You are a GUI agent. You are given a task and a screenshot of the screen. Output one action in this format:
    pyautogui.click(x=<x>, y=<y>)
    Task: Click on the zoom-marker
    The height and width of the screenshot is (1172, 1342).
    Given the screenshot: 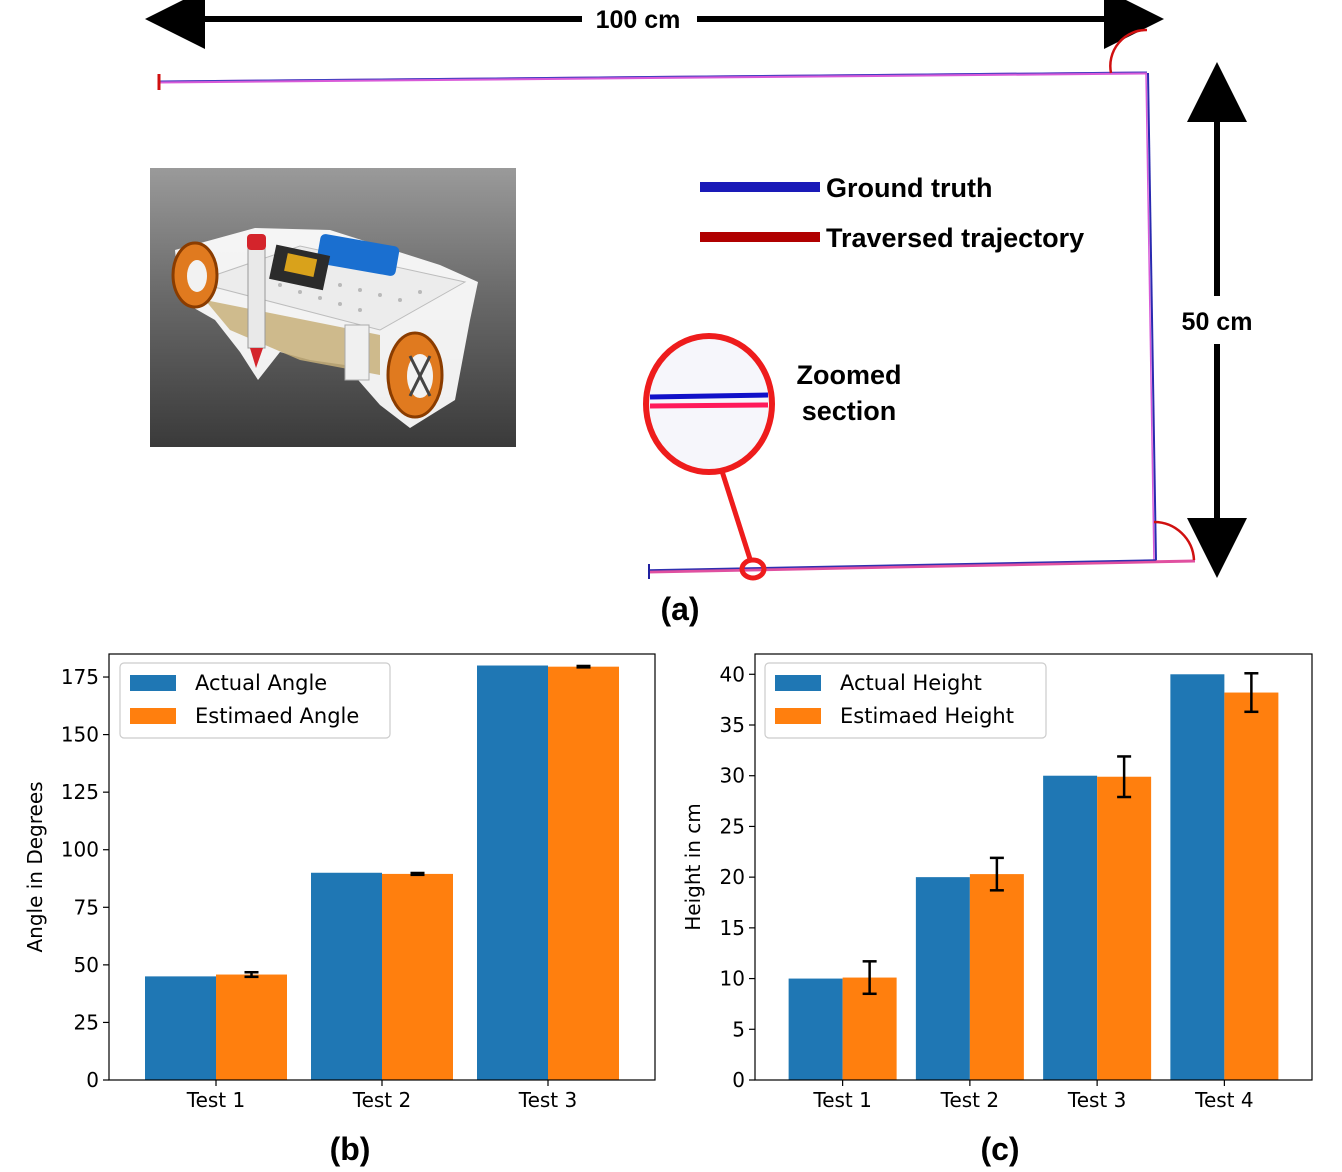 What is the action you would take?
    pyautogui.click(x=753, y=569)
    